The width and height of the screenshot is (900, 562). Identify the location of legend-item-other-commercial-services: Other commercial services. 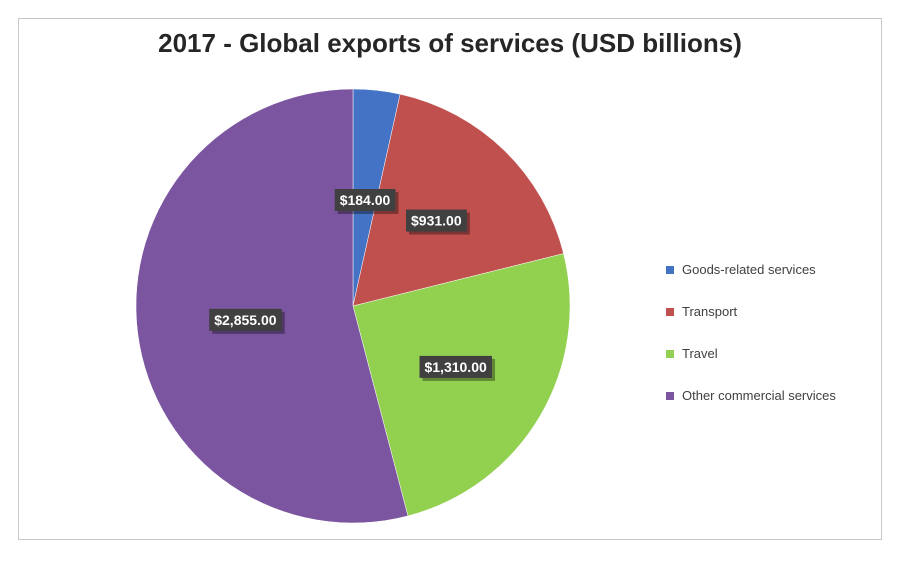
(751, 409).